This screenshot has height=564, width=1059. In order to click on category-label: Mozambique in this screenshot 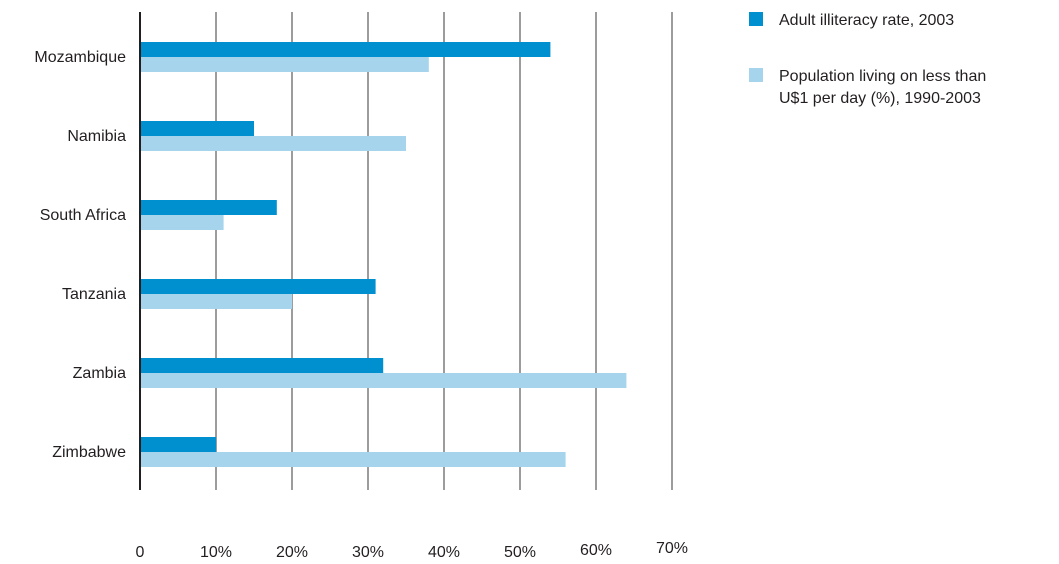, I will do `click(80, 57)`.